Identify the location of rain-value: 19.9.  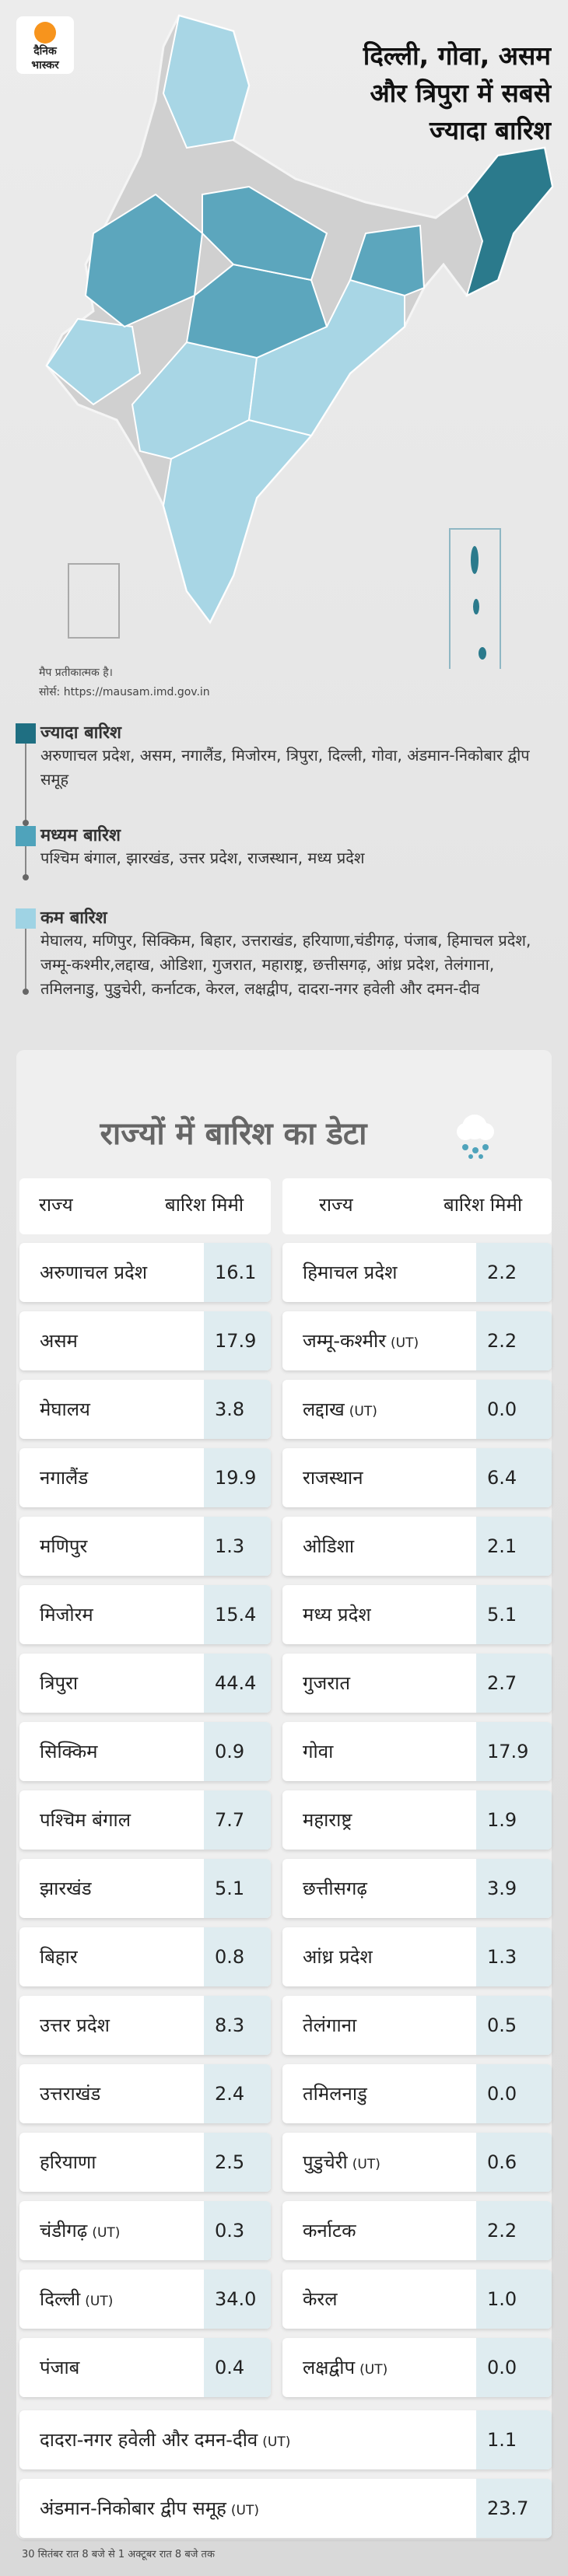
(237, 1478).